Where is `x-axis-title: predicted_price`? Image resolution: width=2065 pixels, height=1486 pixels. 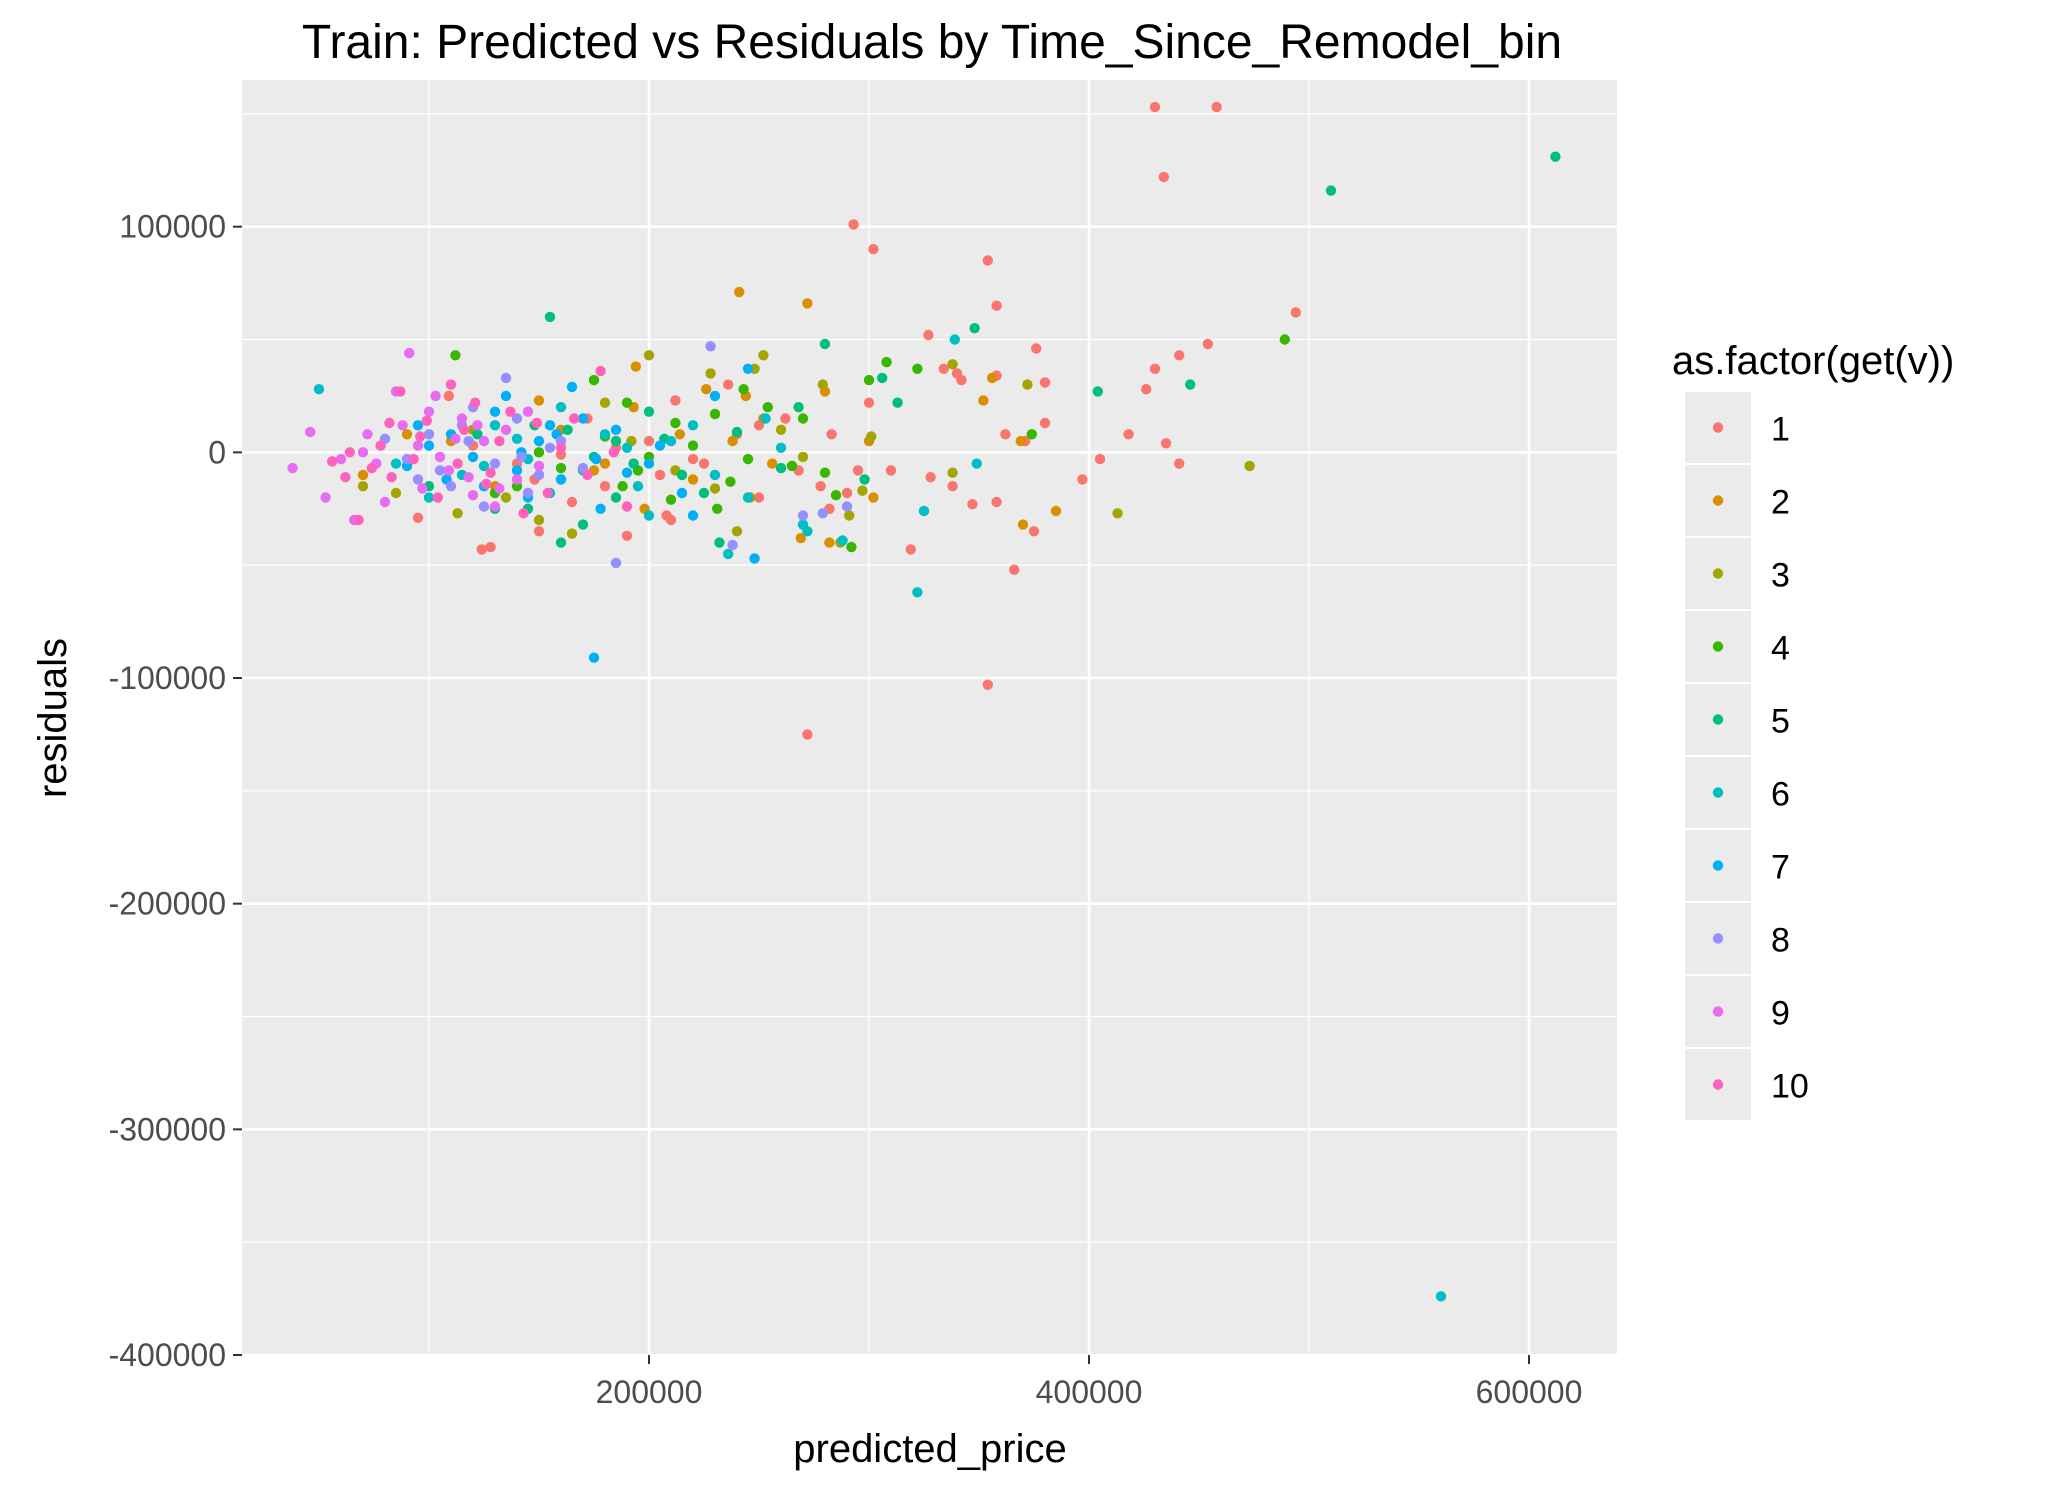
x-axis-title: predicted_price is located at coordinates (930, 1449).